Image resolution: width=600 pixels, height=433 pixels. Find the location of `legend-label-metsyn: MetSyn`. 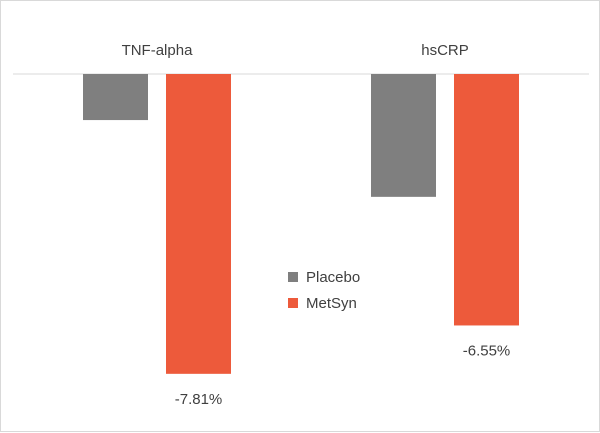

legend-label-metsyn: MetSyn is located at coordinates (331, 303).